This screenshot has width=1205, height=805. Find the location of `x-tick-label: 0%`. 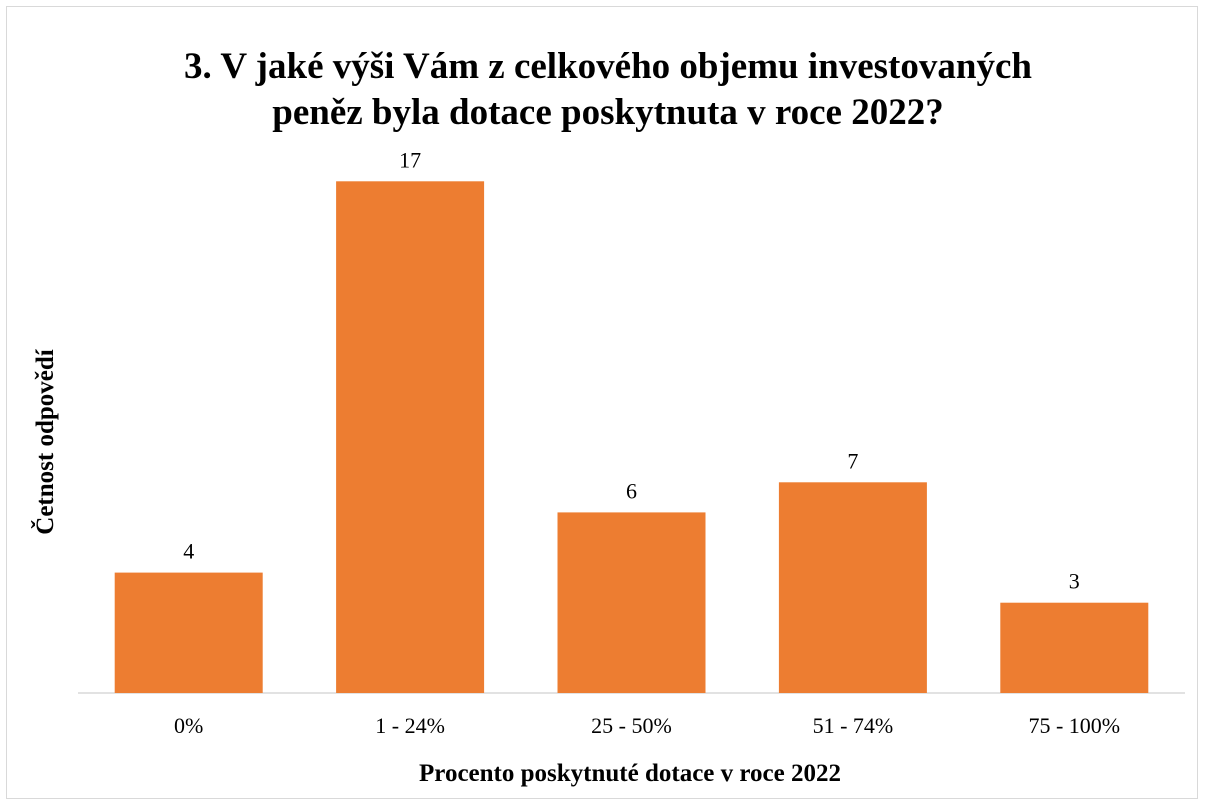

x-tick-label: 0% is located at coordinates (188, 725).